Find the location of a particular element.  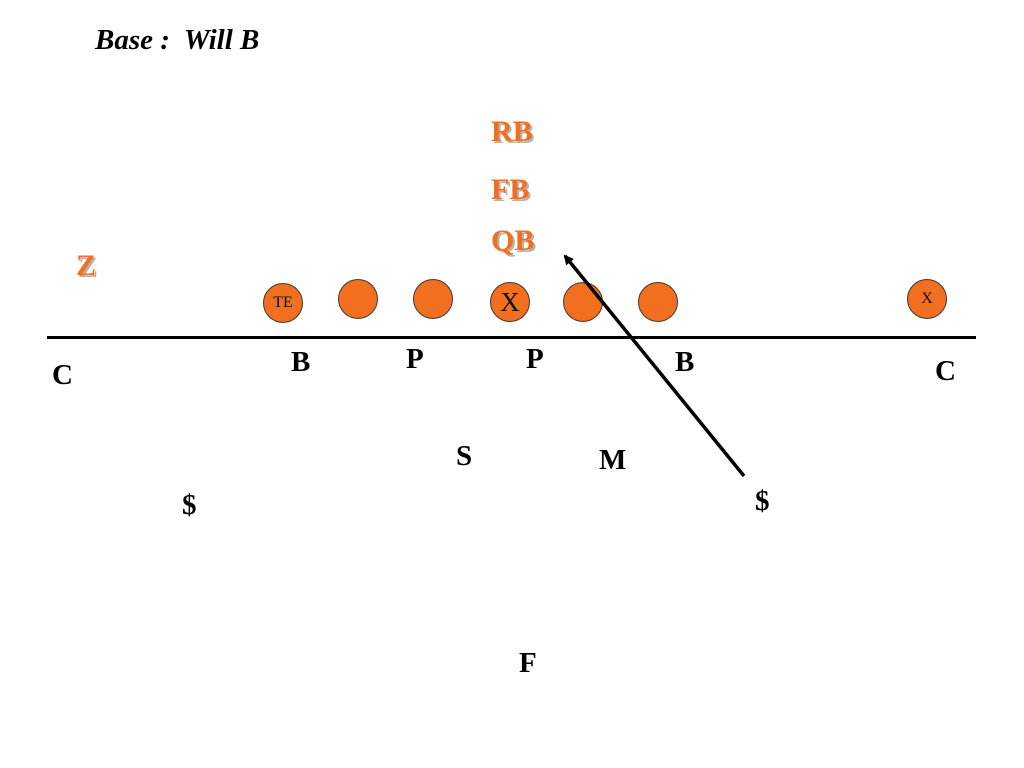

x-receiver-label: X is located at coordinates (927, 298).